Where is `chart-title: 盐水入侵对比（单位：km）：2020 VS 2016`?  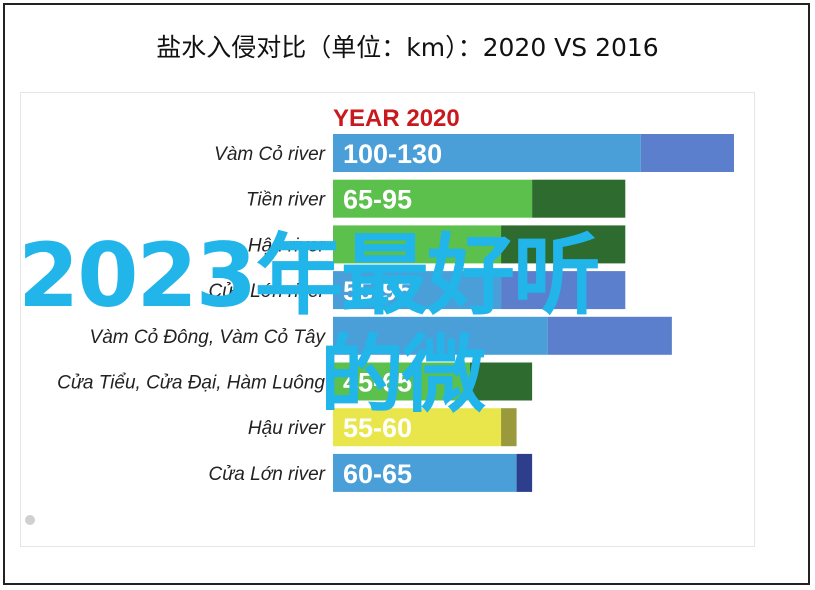 chart-title: 盐水入侵对比（单位：km）：2020 VS 2016 is located at coordinates (407, 47).